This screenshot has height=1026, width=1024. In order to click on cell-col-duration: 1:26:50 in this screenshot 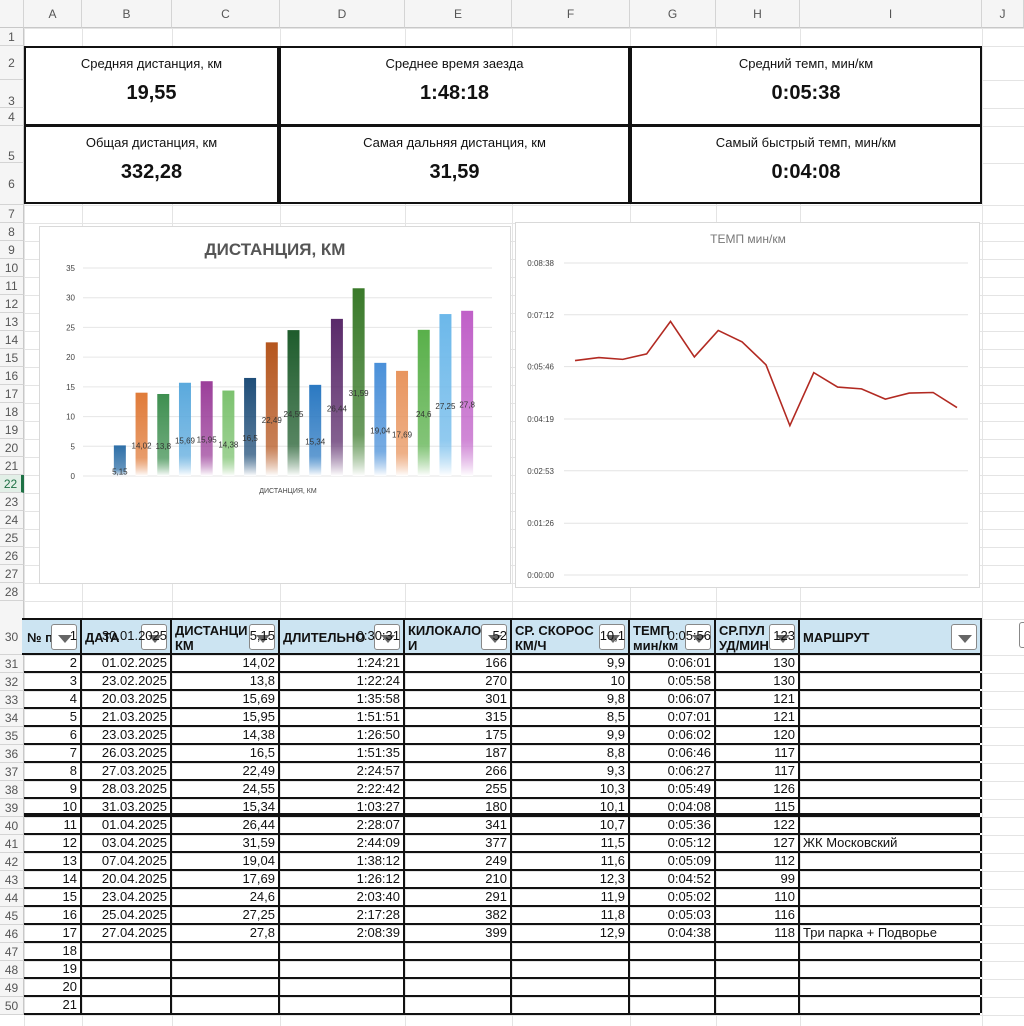, I will do `click(342, 735)`.